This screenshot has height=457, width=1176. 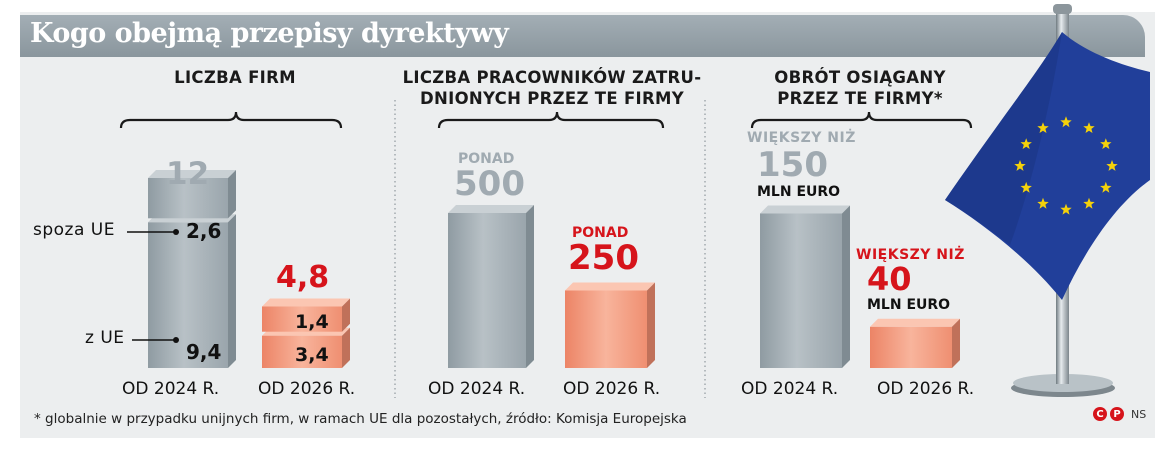 What do you see at coordinates (312, 322) in the screenshot?
I see `panel1-right-seg1-value: 1,4` at bounding box center [312, 322].